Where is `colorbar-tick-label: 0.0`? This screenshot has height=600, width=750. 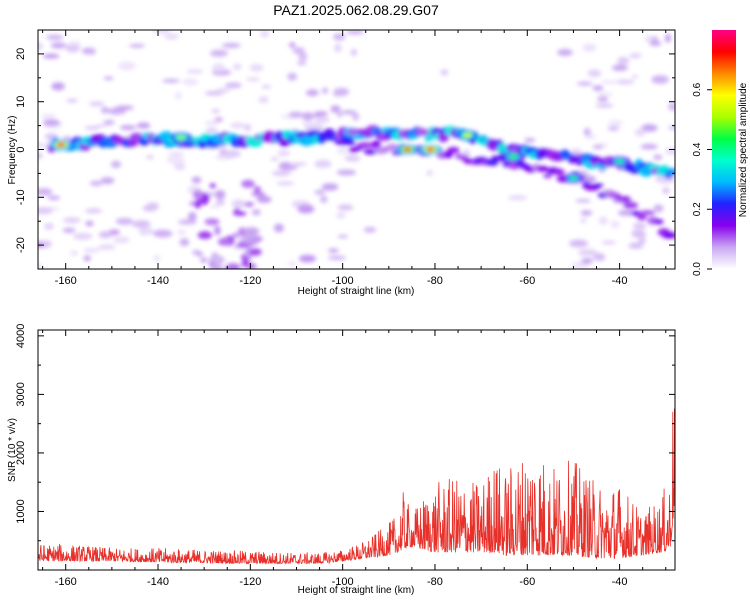 colorbar-tick-label: 0.0 is located at coordinates (697, 269).